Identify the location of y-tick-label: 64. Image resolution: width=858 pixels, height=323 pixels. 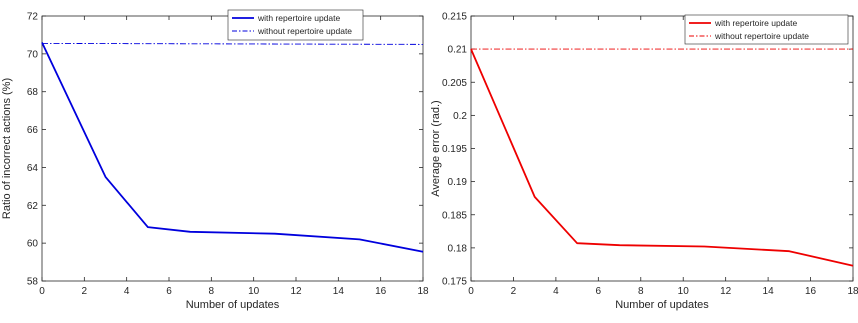
(33, 168).